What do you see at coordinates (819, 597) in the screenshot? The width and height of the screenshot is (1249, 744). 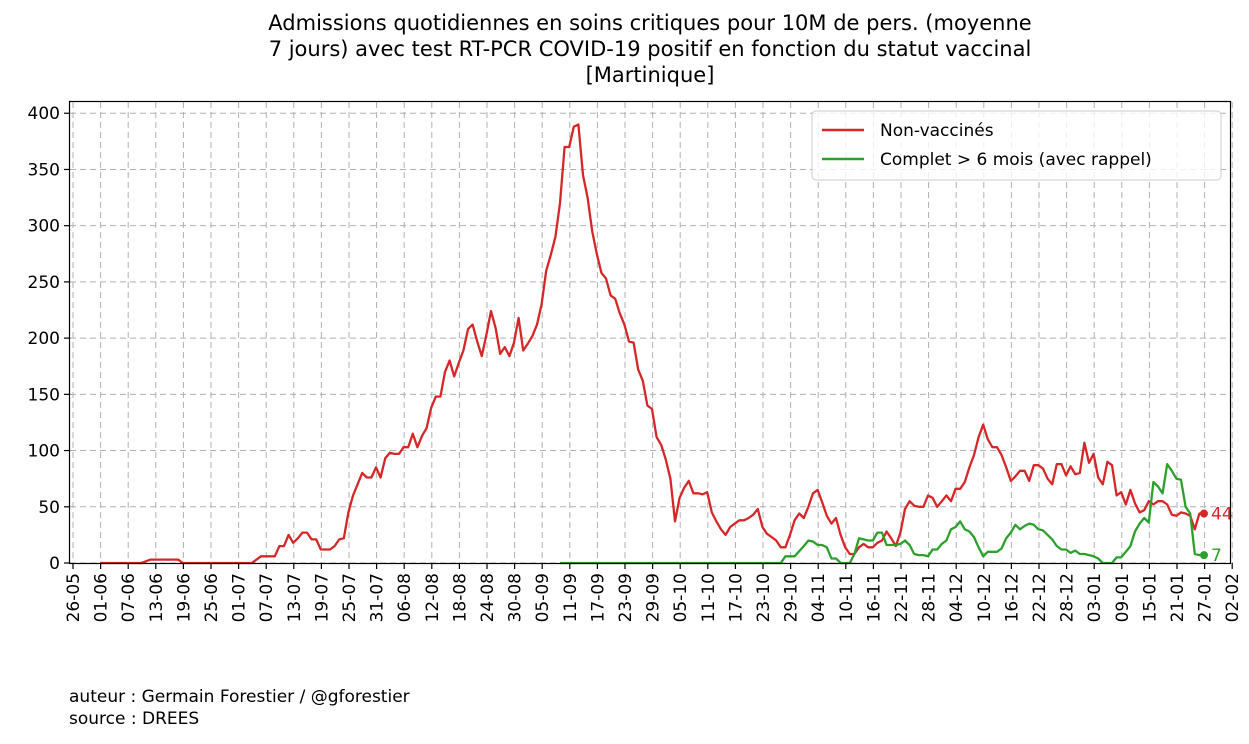 I see `x-tick-label: 04-11` at bounding box center [819, 597].